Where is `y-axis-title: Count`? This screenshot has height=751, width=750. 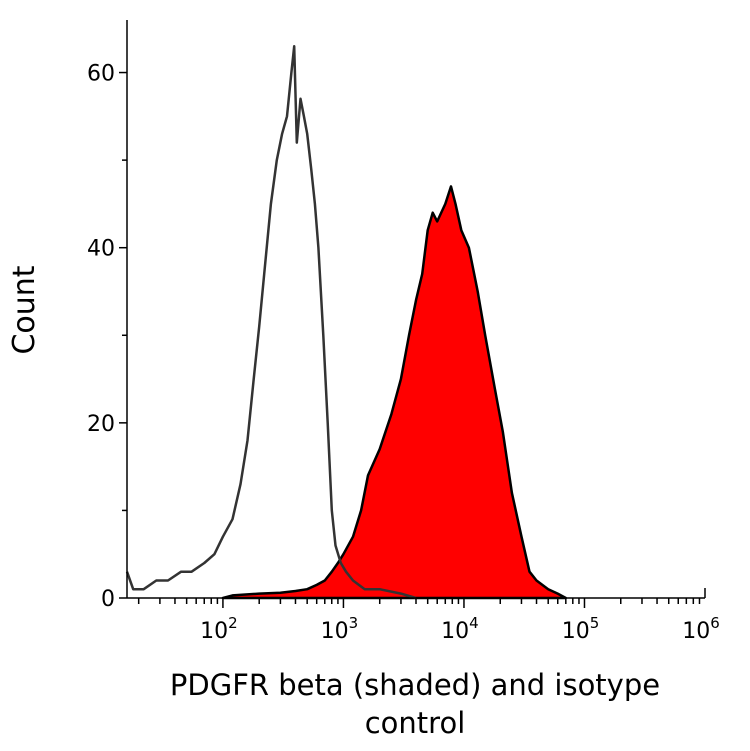 y-axis-title: Count is located at coordinates (24, 309).